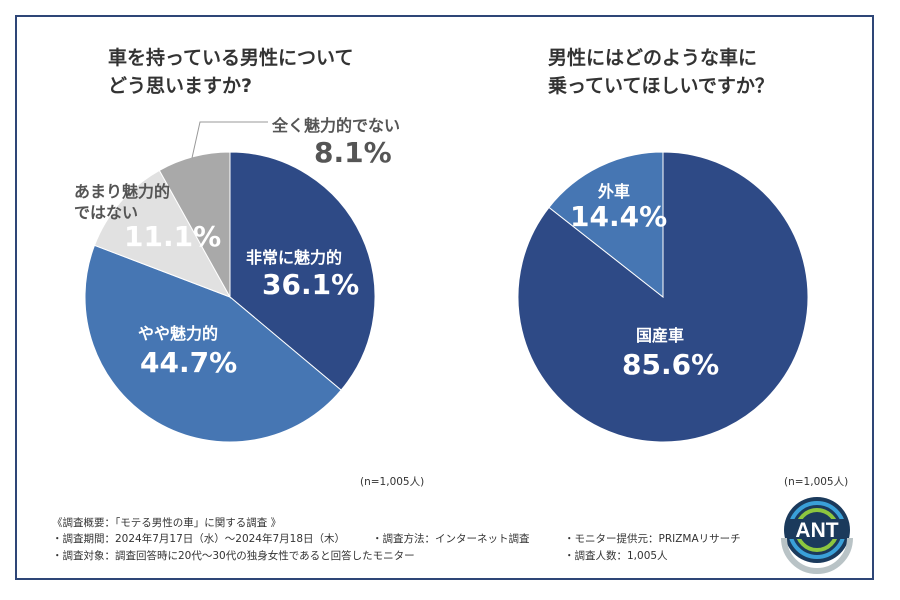  I want to click on chart1-title-line2: どう思いますか?, so click(180, 86).